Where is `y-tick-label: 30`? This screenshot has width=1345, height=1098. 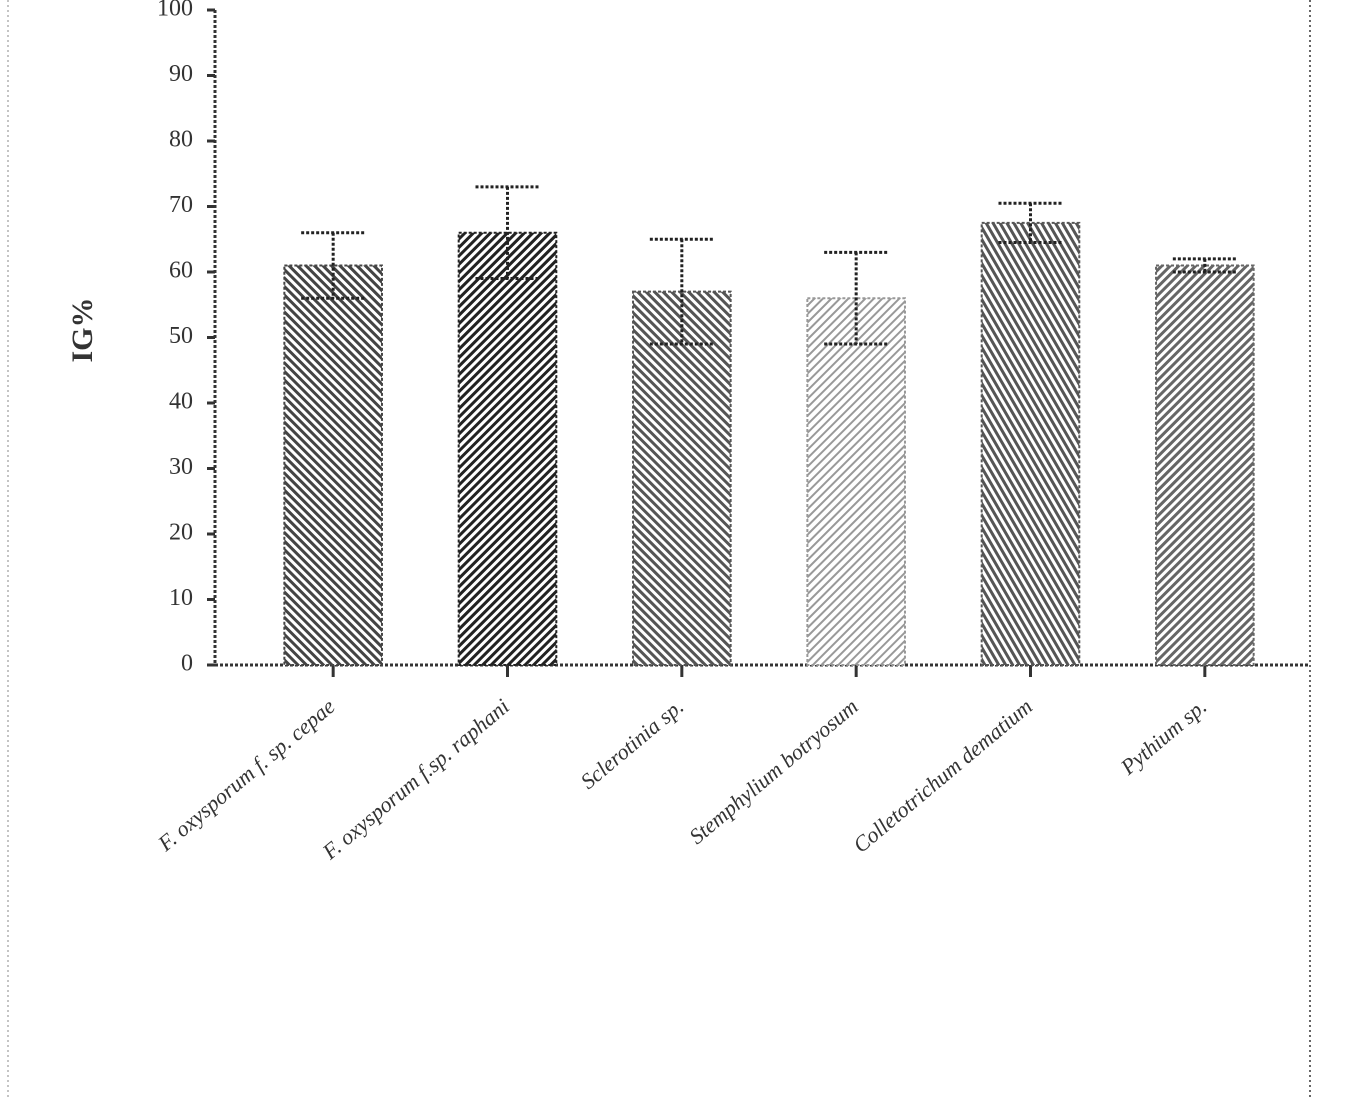 y-tick-label: 30 is located at coordinates (181, 467).